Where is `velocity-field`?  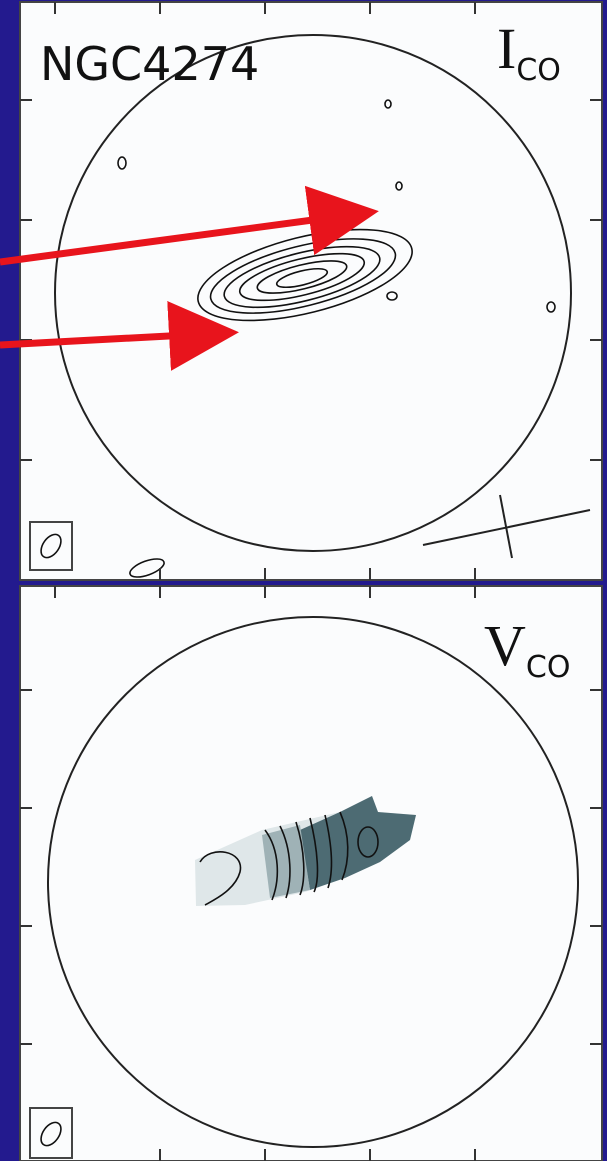 velocity-field is located at coordinates (305, 851).